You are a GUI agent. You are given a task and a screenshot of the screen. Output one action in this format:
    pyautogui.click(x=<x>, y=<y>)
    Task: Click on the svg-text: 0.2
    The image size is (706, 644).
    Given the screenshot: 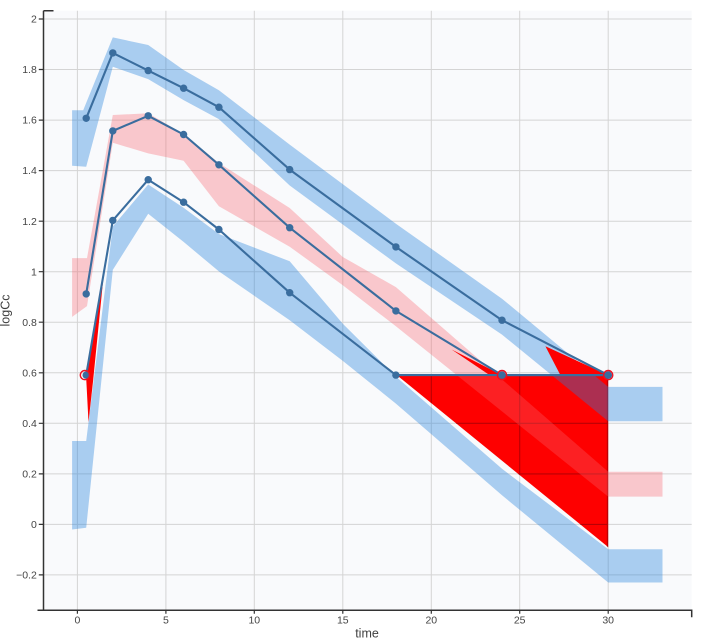 What is the action you would take?
    pyautogui.click(x=29, y=475)
    